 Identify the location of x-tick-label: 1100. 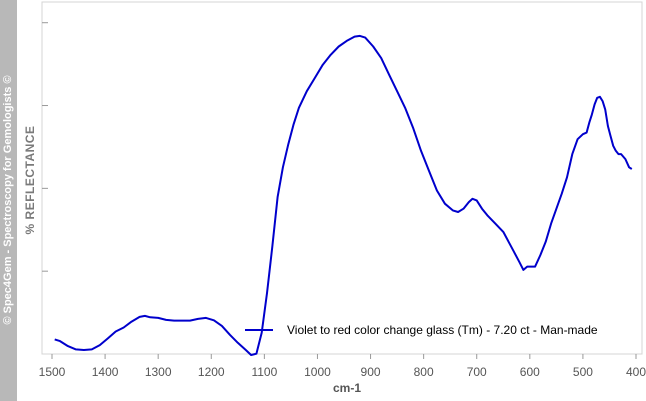
(264, 372).